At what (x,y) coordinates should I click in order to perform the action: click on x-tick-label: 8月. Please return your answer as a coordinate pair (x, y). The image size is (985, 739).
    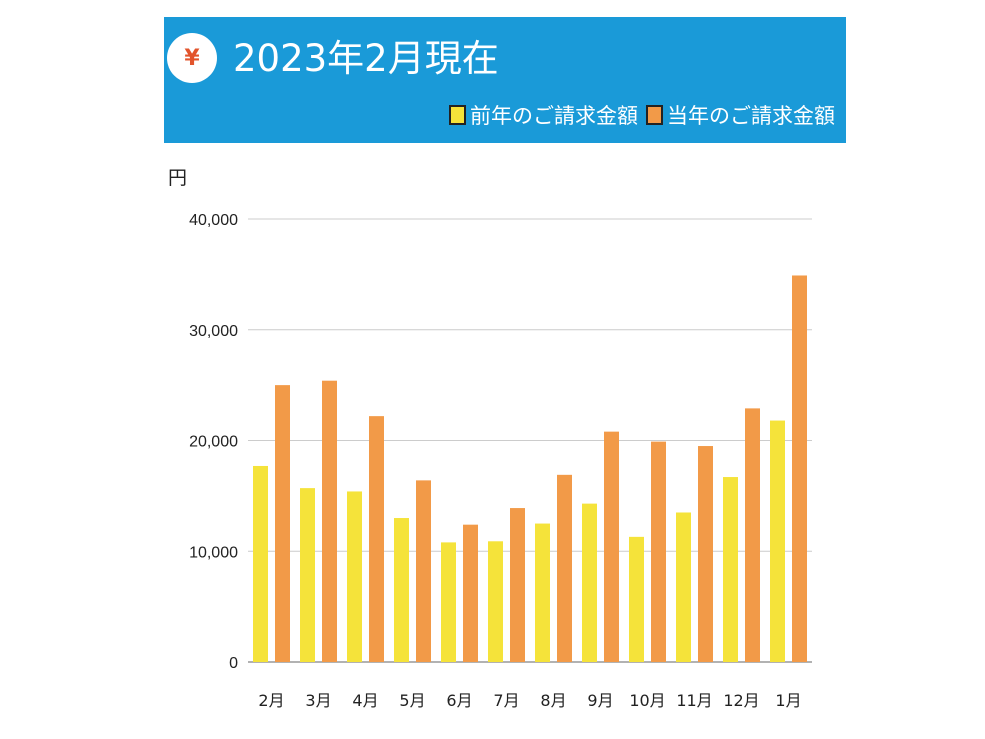
    Looking at the image, I should click on (553, 700).